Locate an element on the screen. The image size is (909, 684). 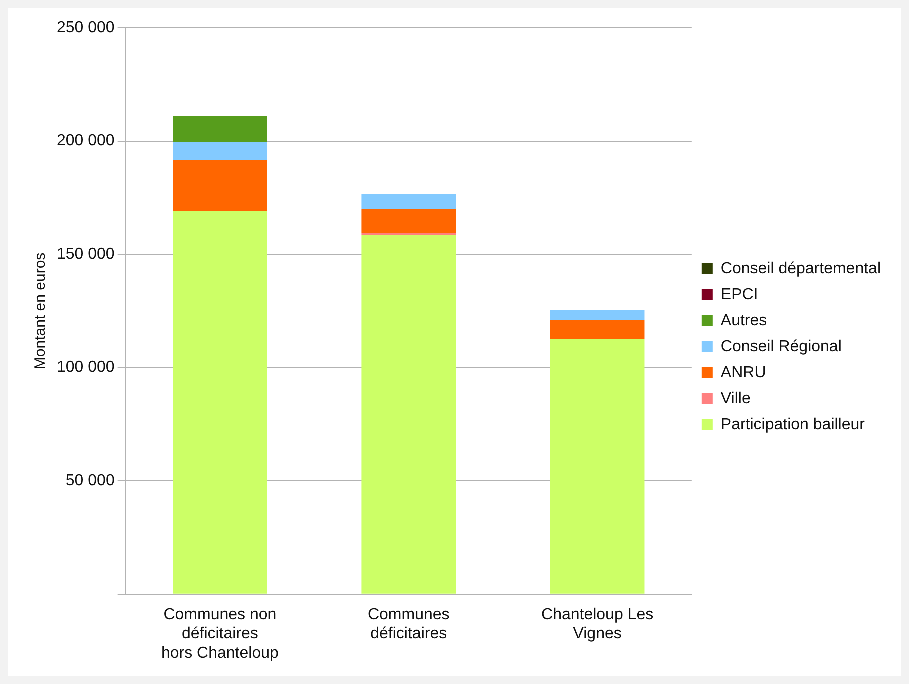
x-tick-label: Chanteloup Les Vignes is located at coordinates (598, 624).